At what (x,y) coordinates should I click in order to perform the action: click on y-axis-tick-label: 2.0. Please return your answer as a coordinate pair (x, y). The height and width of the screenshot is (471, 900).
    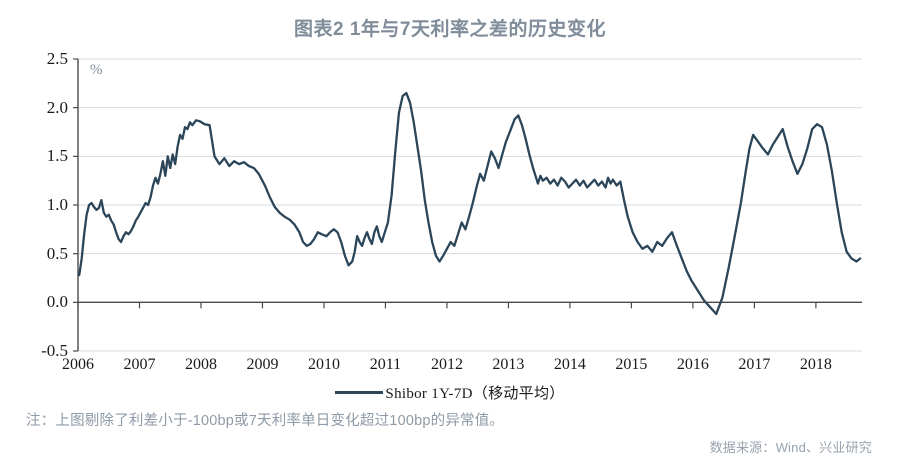
    Looking at the image, I should click on (57, 107).